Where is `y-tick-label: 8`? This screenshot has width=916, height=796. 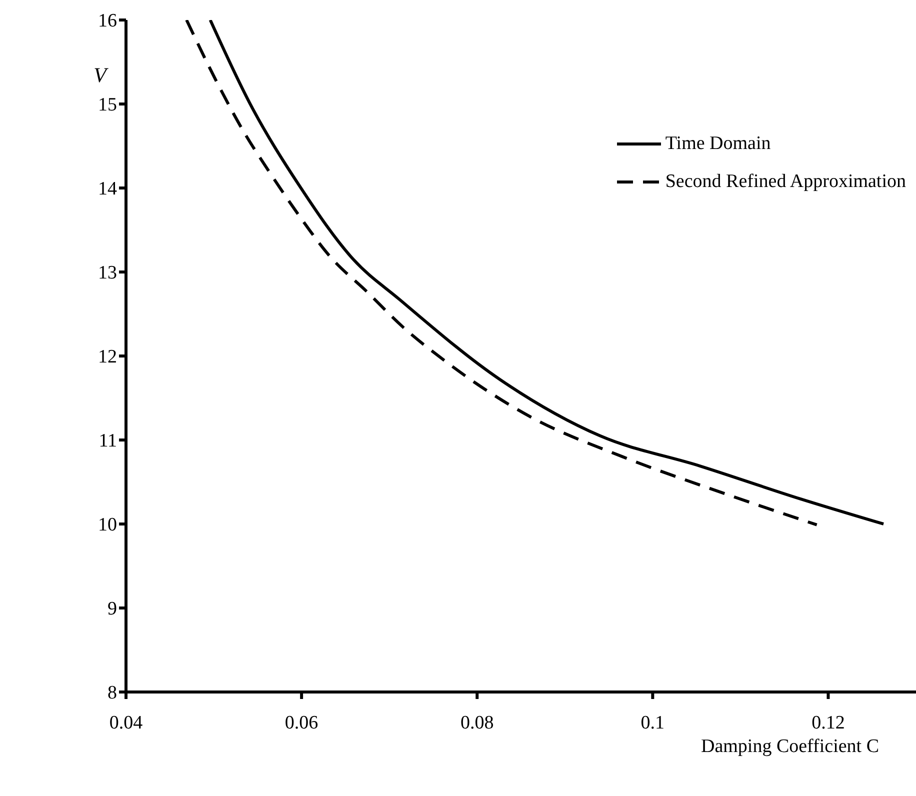 y-tick-label: 8 is located at coordinates (112, 693).